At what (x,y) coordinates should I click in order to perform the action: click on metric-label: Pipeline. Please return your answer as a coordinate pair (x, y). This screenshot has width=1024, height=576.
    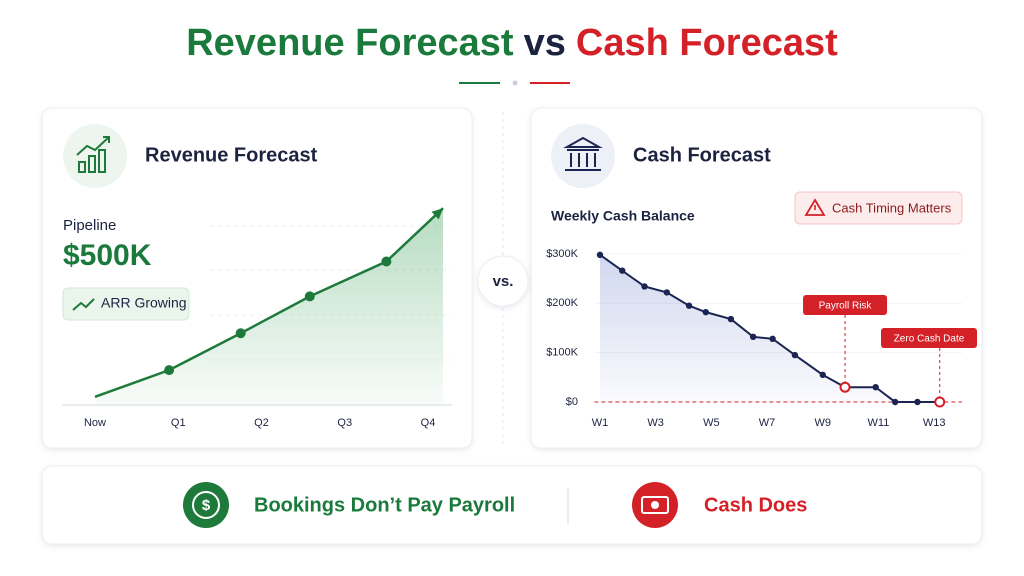
    Looking at the image, I should click on (89, 225).